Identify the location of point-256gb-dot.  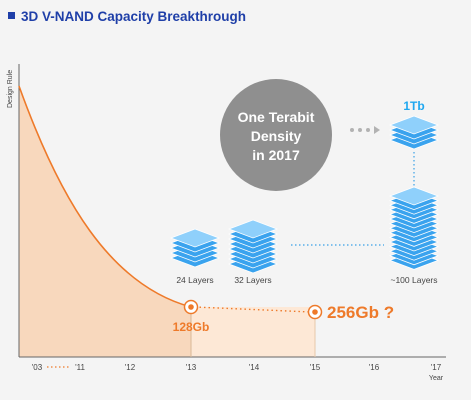
(315, 312).